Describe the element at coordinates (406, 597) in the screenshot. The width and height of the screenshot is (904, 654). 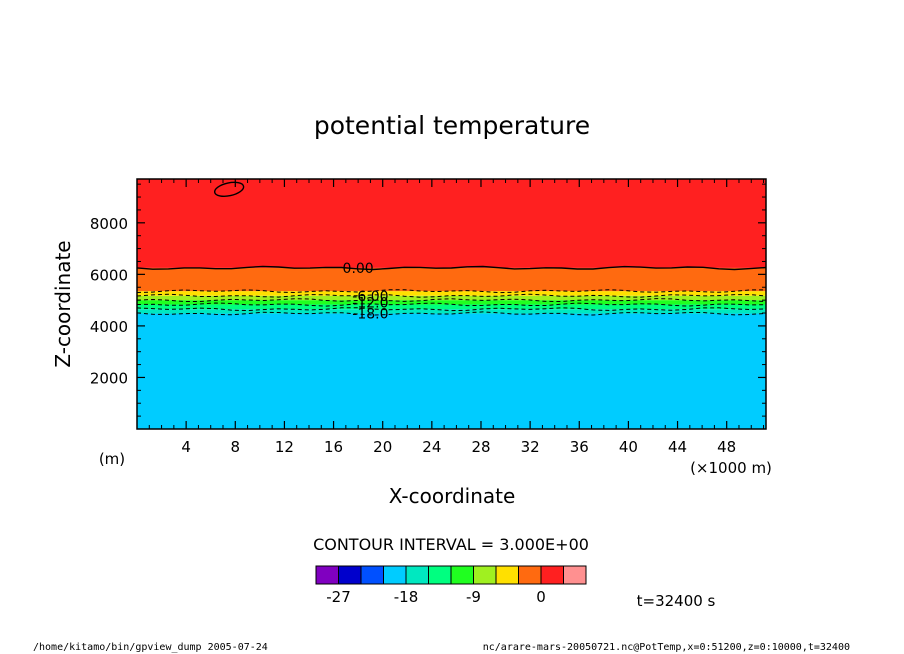
I see `colorbar-label: -18` at that location.